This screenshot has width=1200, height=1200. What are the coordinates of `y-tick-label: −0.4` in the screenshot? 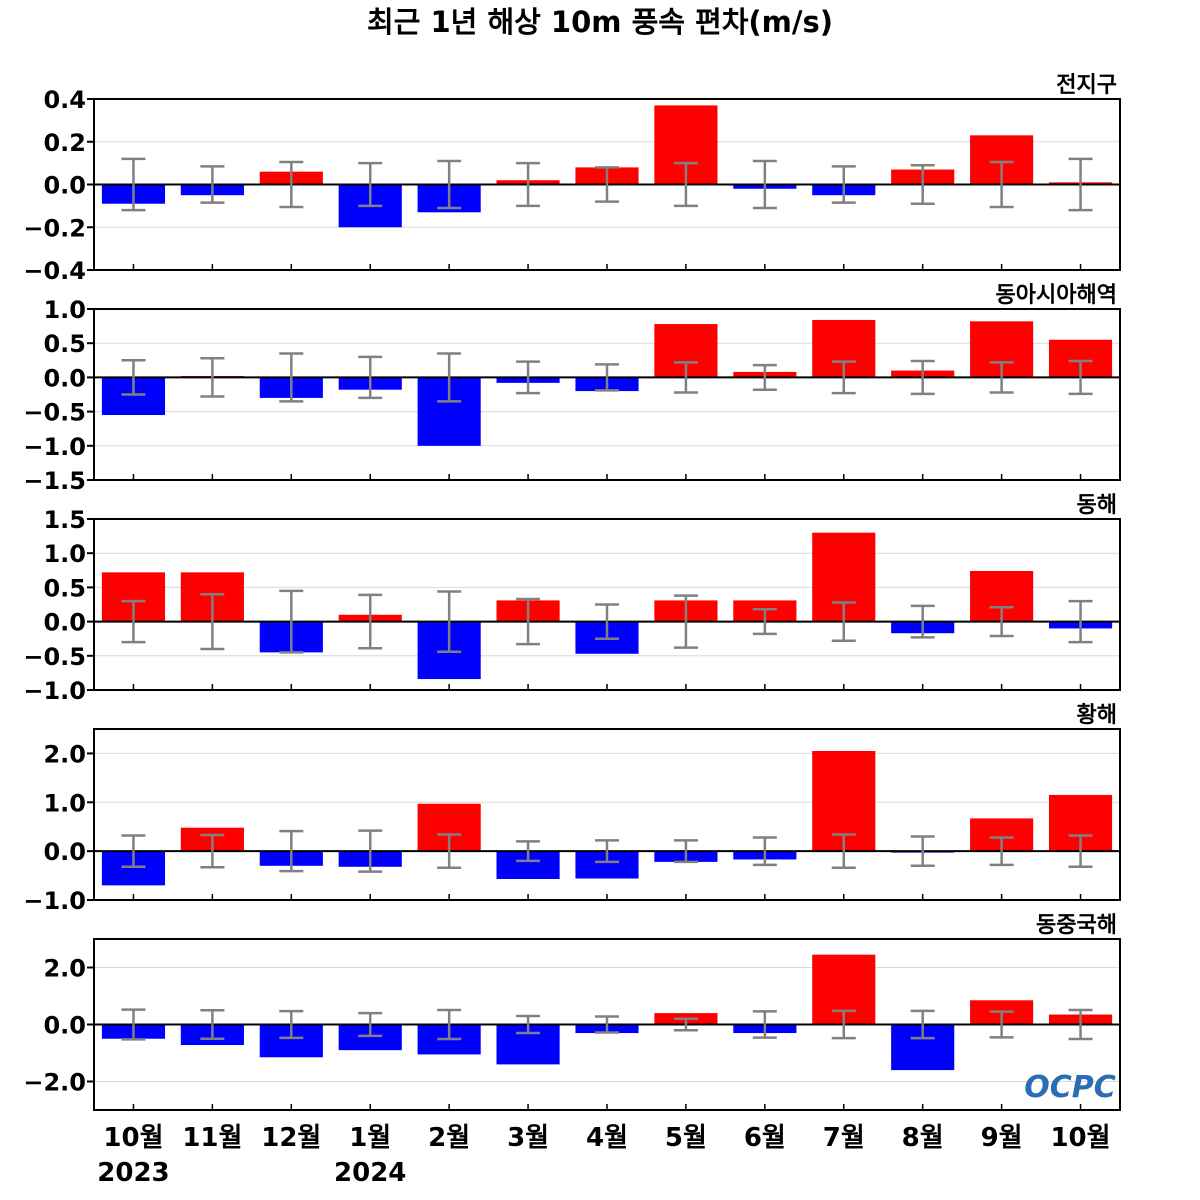 It's located at (54, 271).